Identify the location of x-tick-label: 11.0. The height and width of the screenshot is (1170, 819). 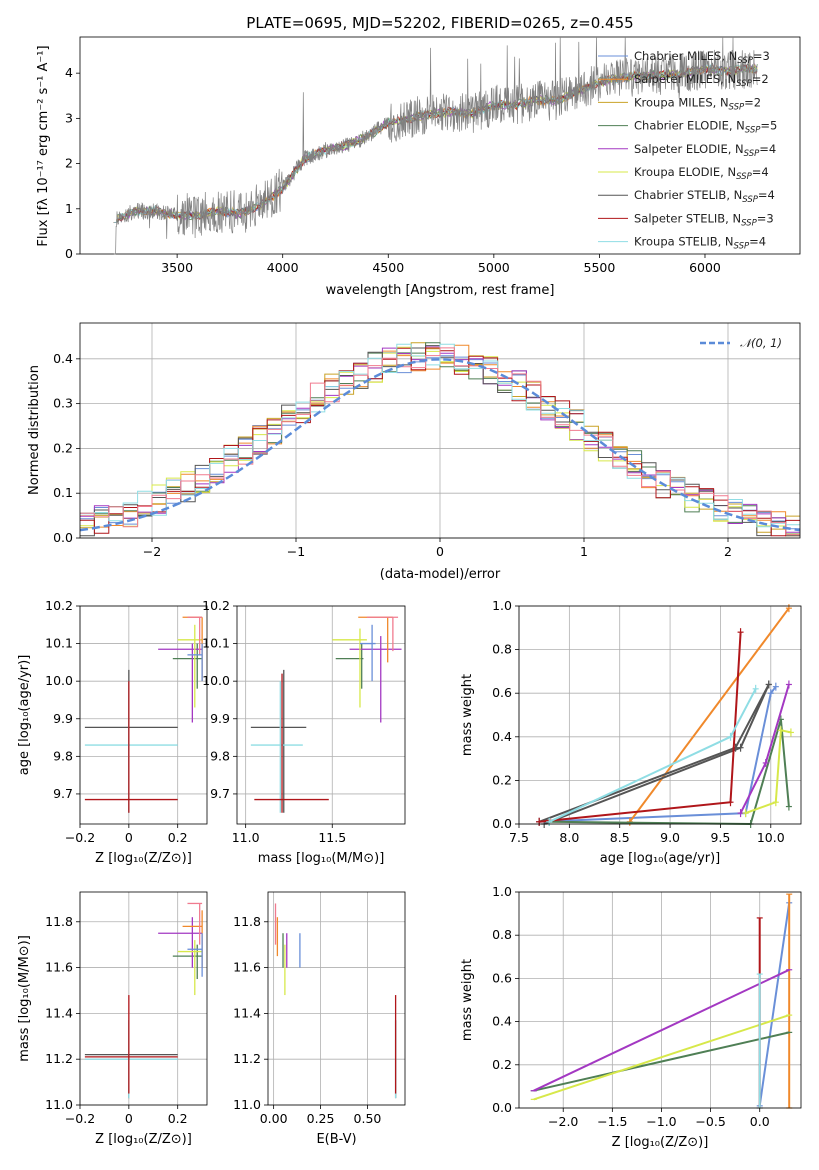
(246, 837).